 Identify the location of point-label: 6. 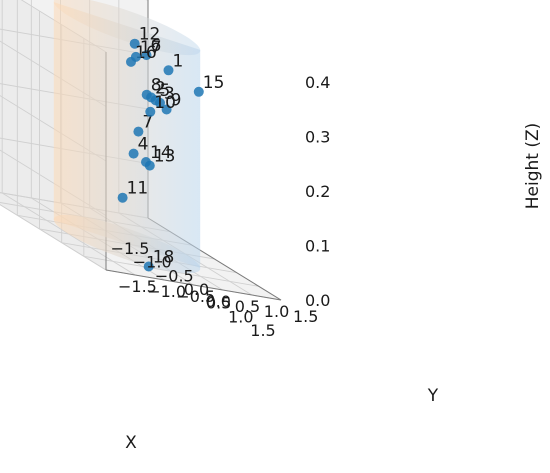
(156, 46).